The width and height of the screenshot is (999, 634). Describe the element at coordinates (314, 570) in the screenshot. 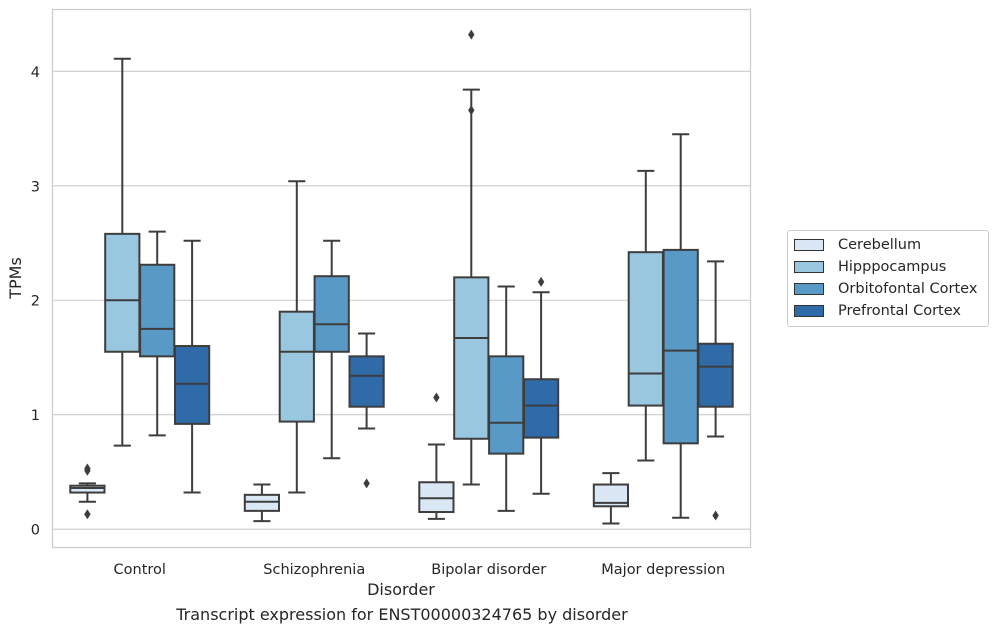

I see `x-tick-label: Schizophrenia` at that location.